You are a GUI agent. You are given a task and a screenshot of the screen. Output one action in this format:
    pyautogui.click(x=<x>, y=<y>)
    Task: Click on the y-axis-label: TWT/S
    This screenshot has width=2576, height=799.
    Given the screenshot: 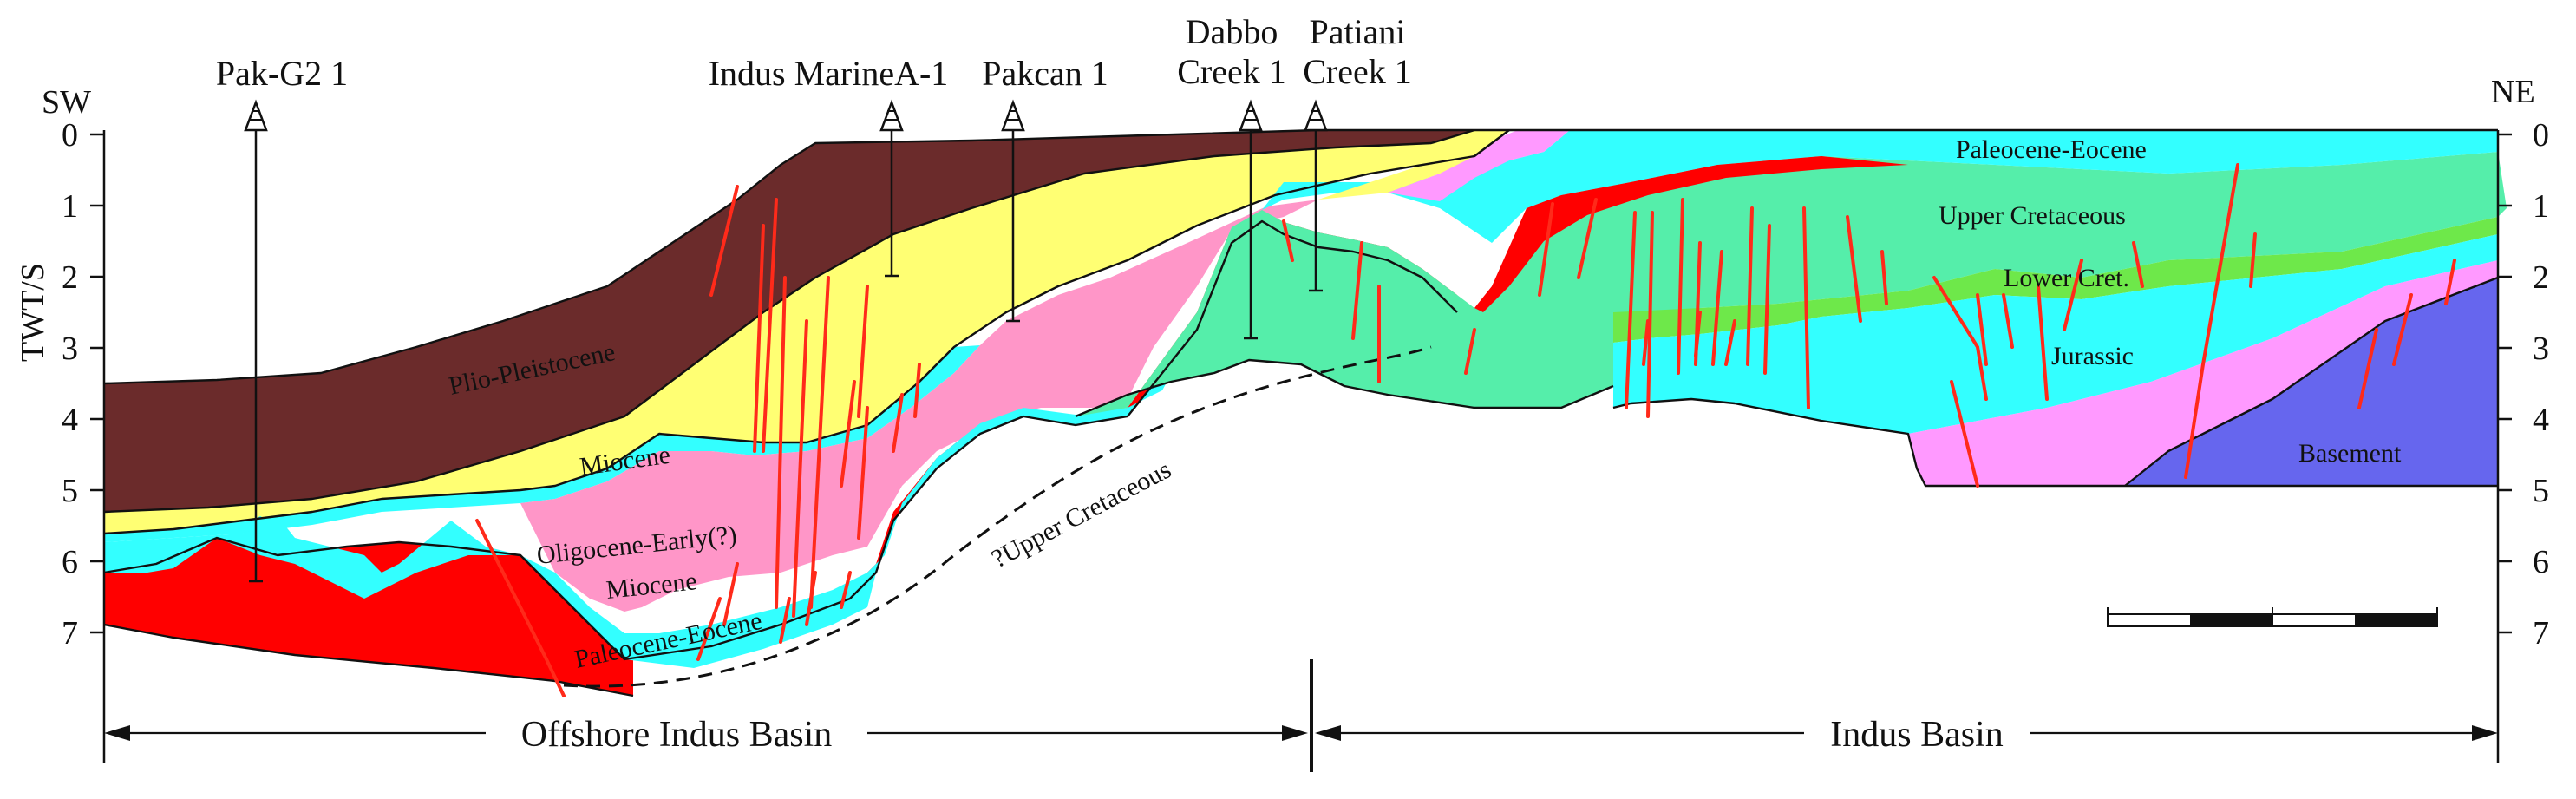 What is the action you would take?
    pyautogui.click(x=33, y=312)
    